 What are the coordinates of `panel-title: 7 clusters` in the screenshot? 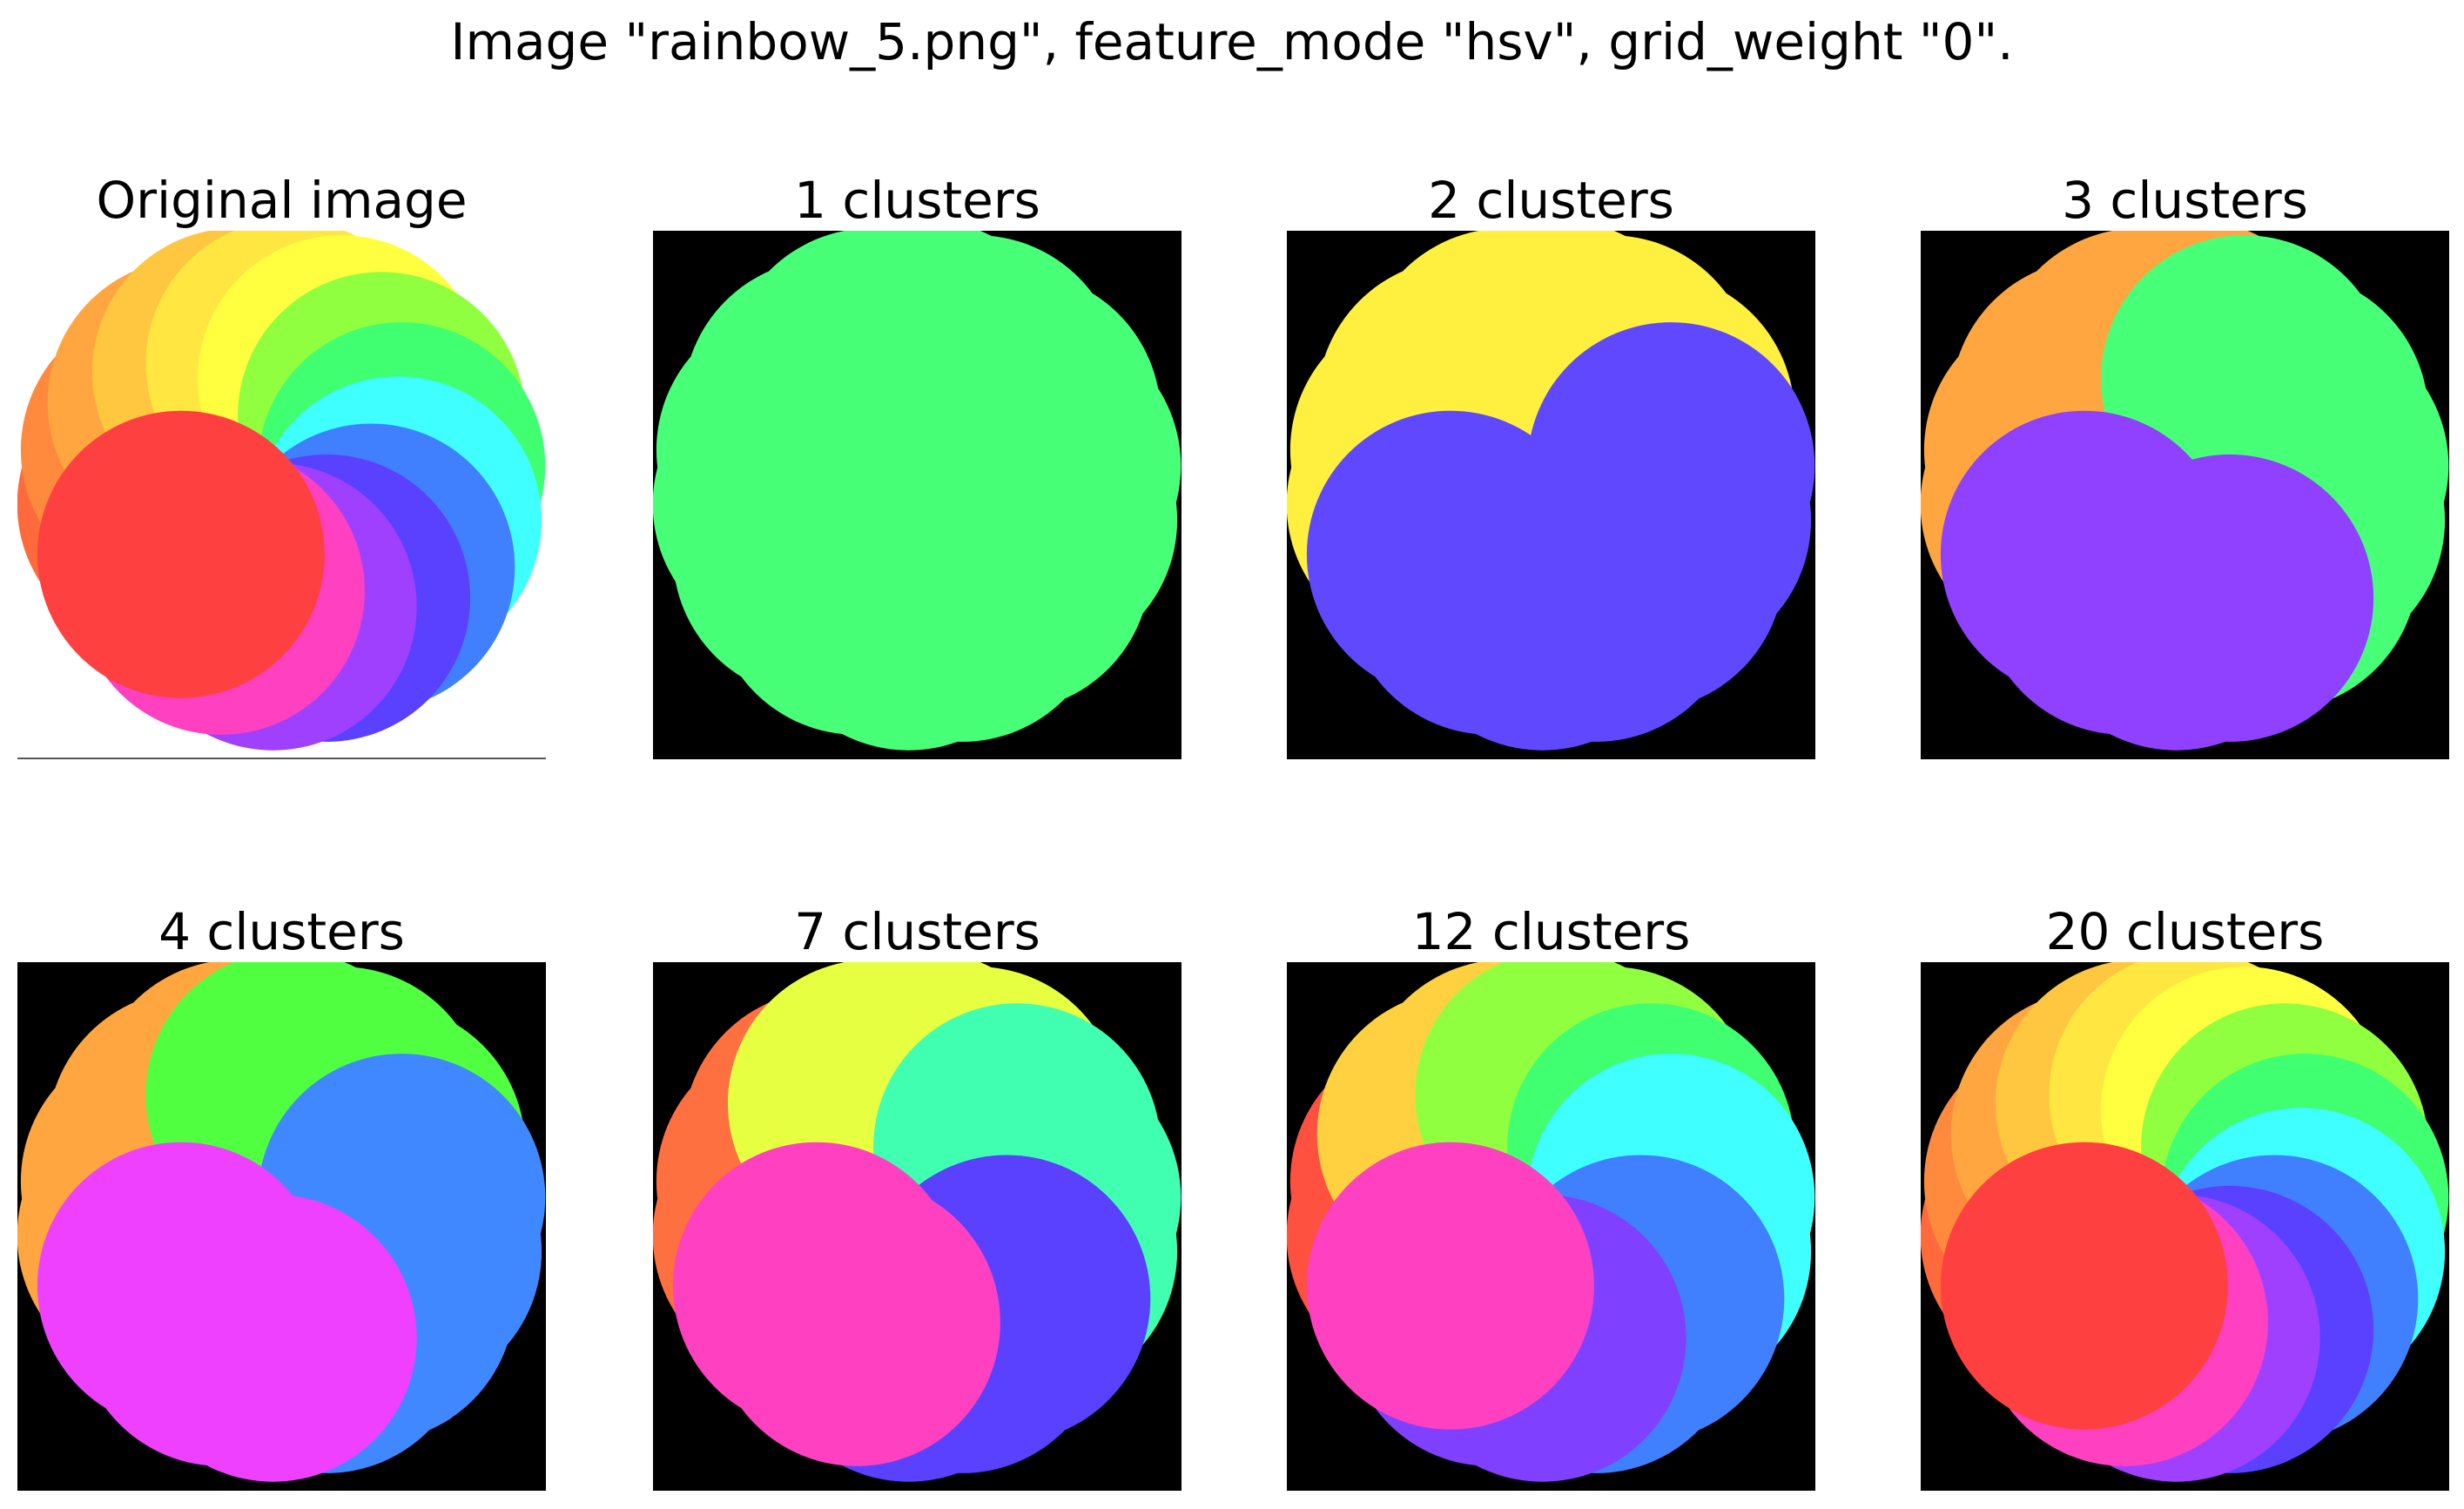 It's located at (917, 931).